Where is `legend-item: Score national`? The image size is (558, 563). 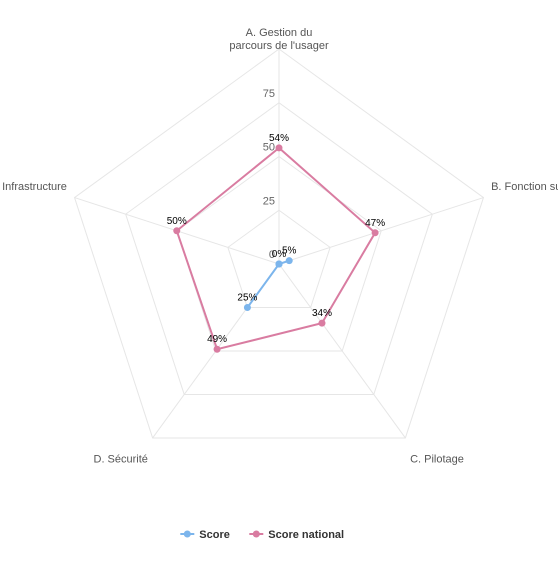 legend-item: Score national is located at coordinates (296, 535).